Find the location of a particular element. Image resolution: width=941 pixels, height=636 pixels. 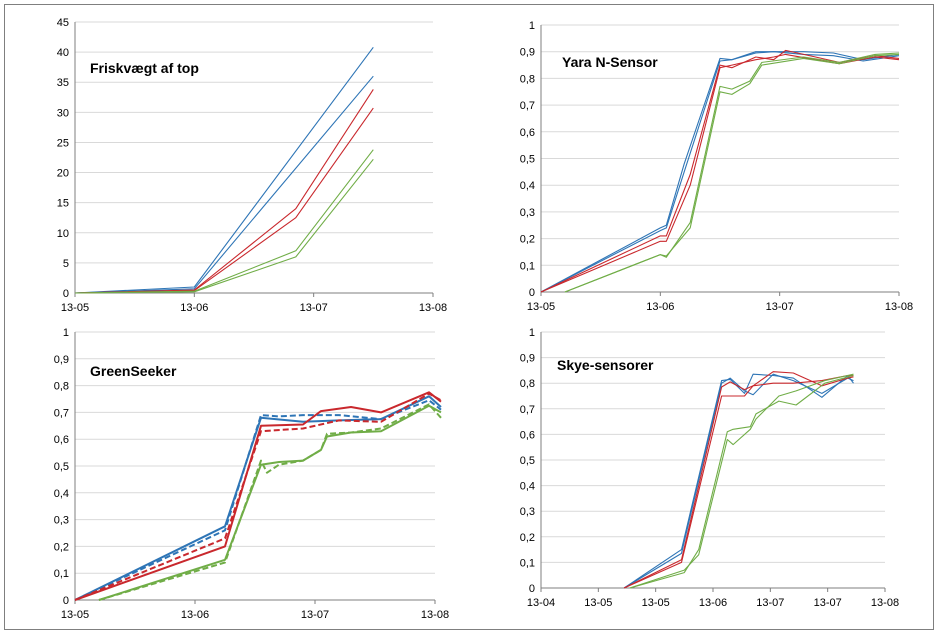

series-line-green-dashed is located at coordinates (270, 502).